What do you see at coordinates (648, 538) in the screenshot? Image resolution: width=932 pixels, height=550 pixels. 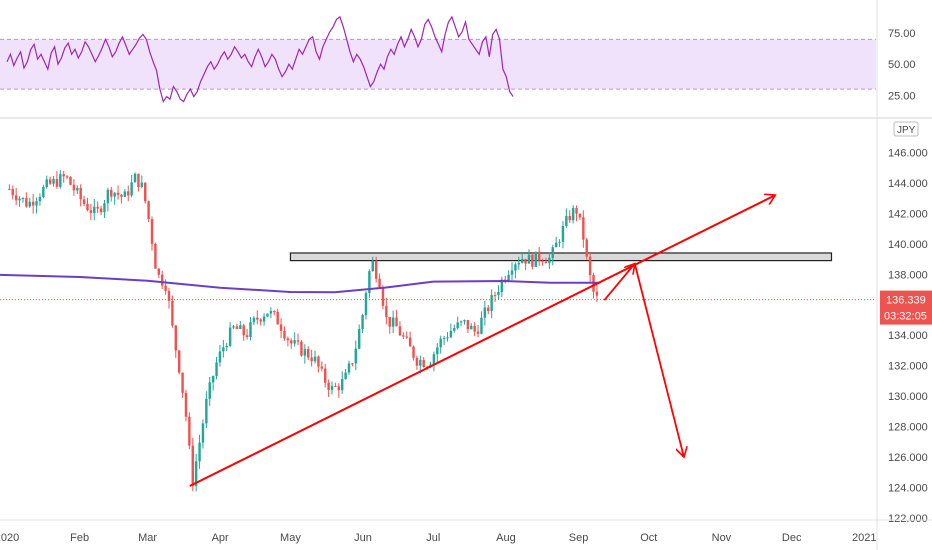 I see `time-tick-label: Oct` at bounding box center [648, 538].